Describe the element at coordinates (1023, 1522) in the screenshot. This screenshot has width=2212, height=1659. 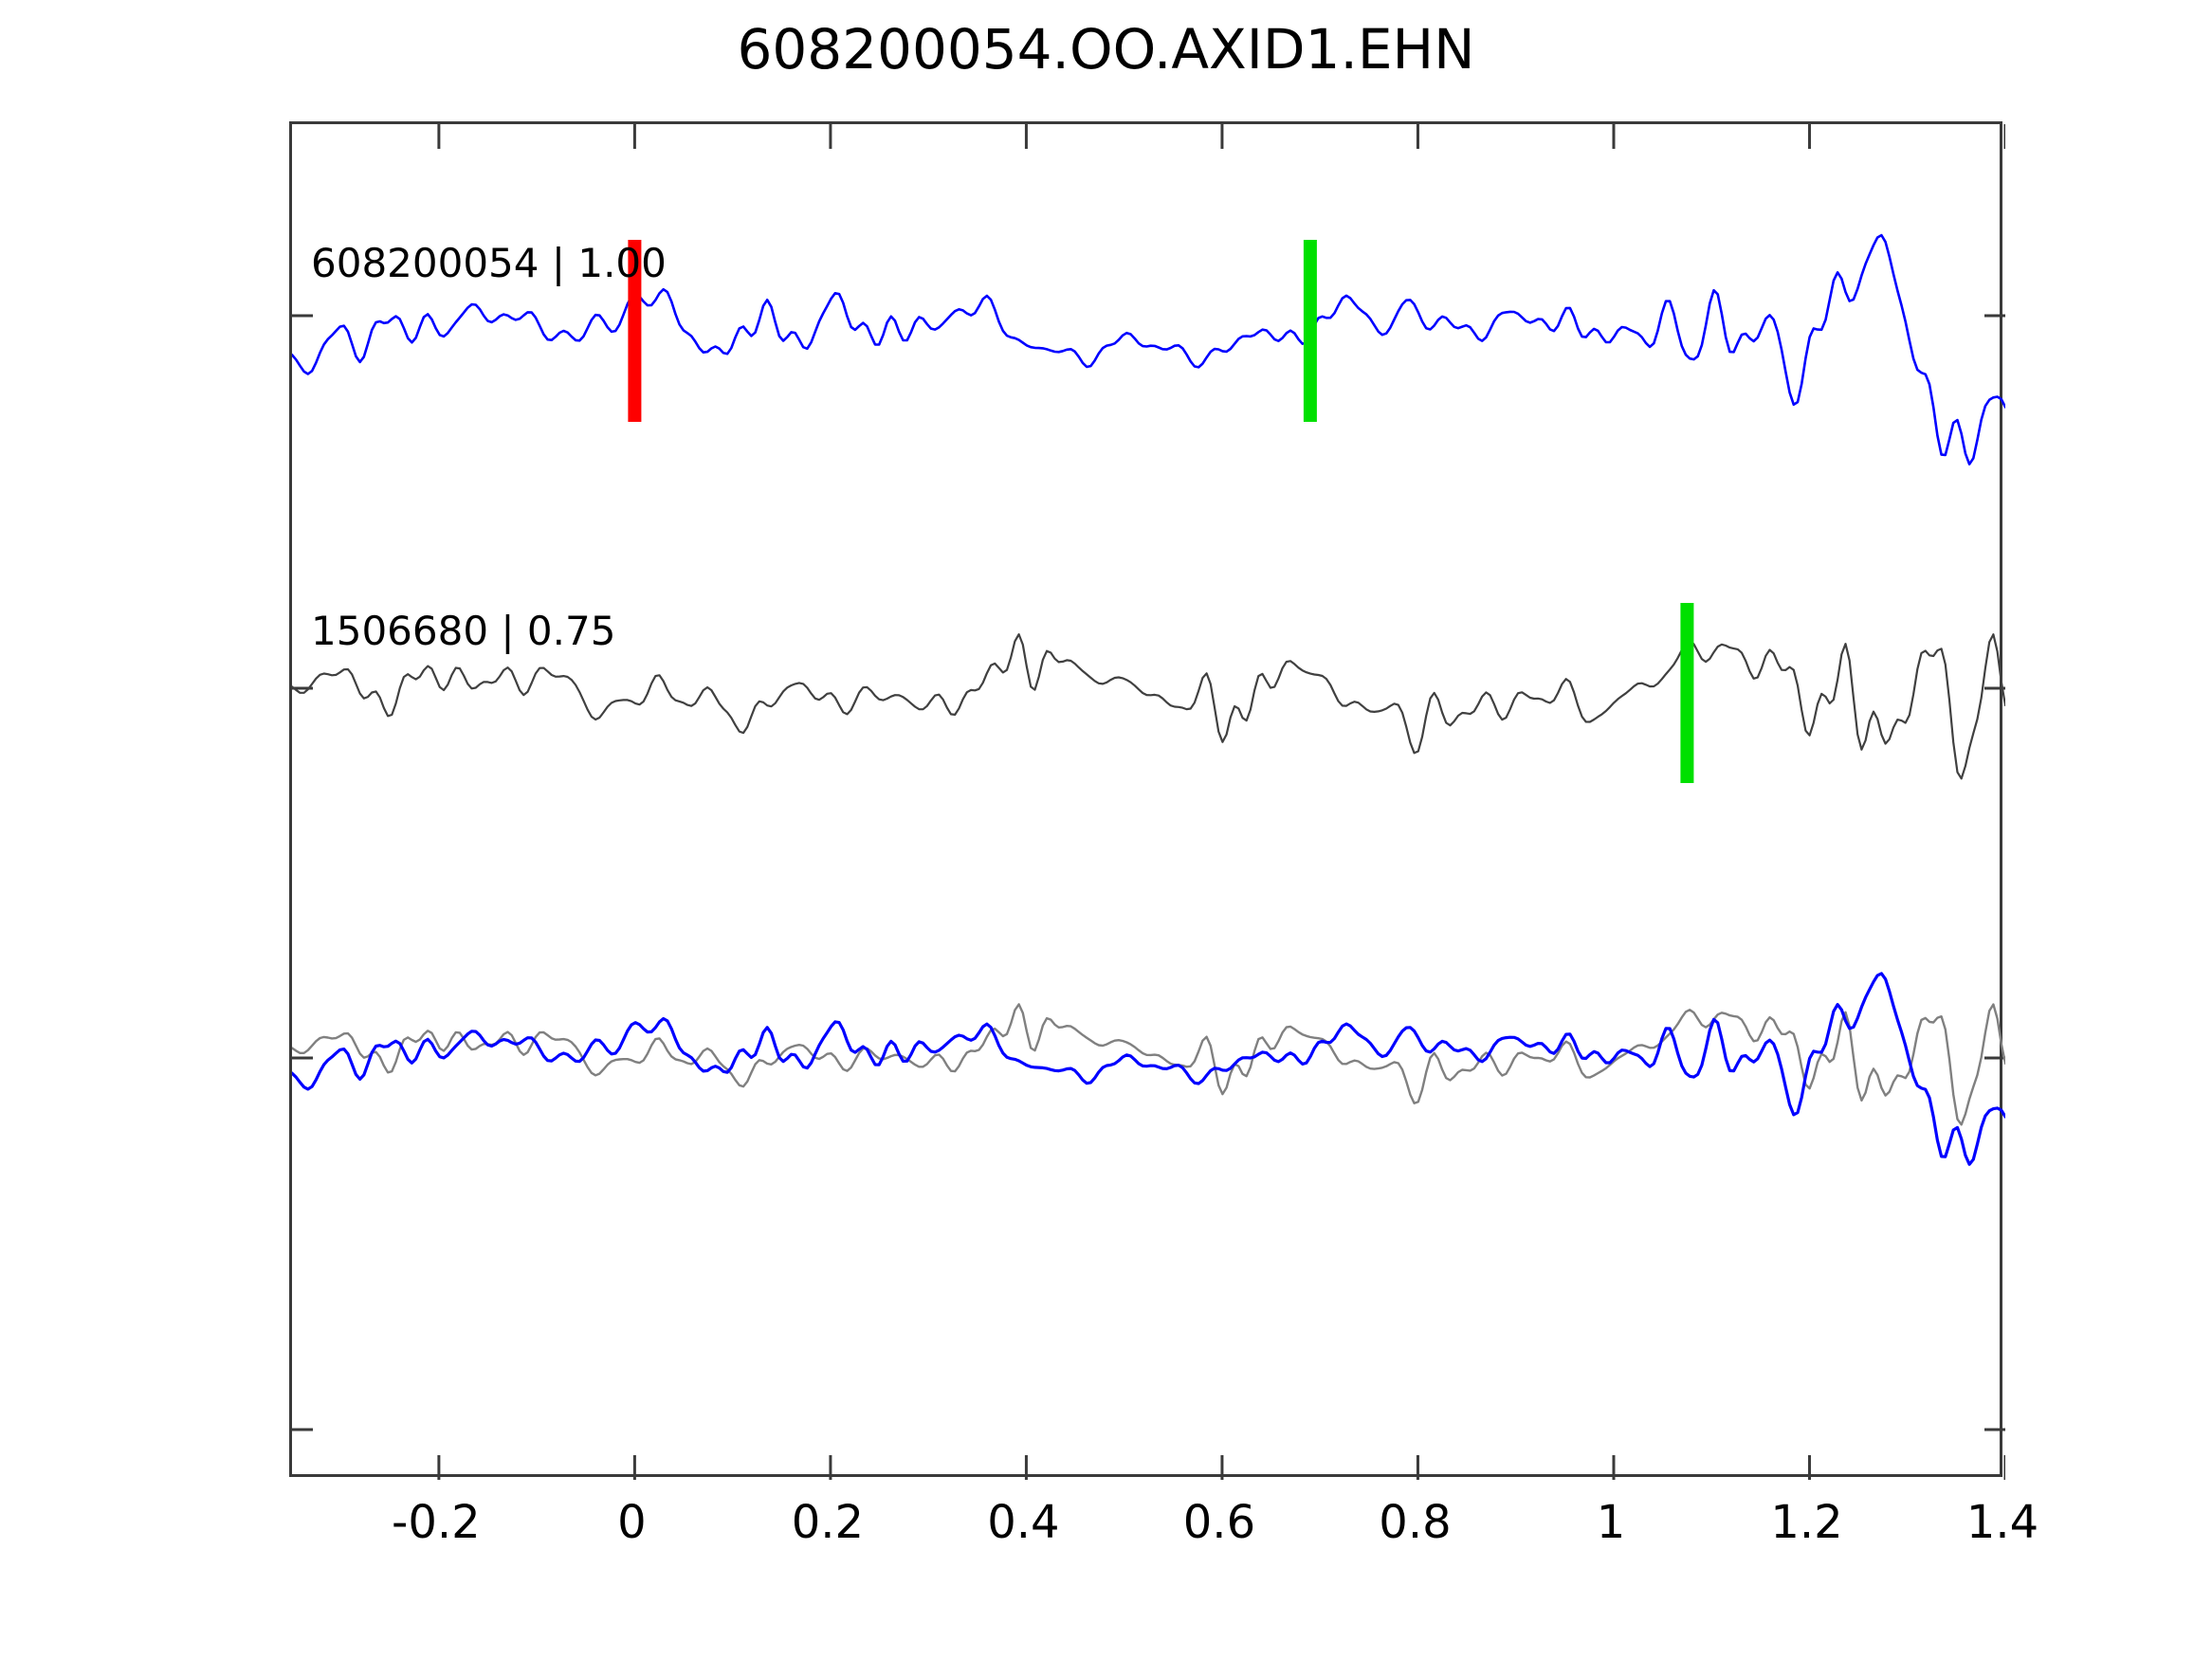
I see `x-tick-label-3: 0.4` at that location.